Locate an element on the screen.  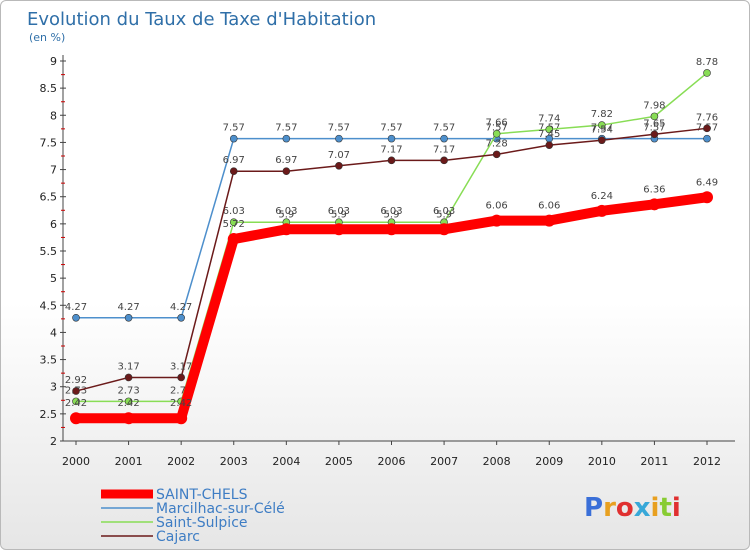
data-label-cajarc: 2.92 is located at coordinates (76, 380).